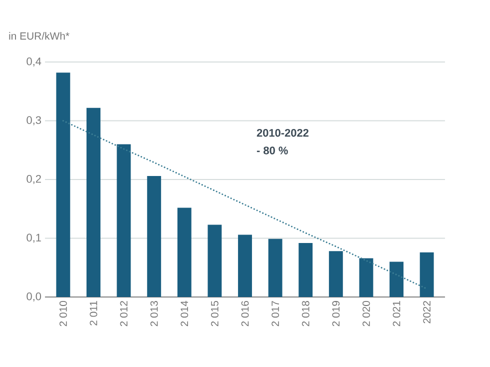 The width and height of the screenshot is (490, 367). I want to click on x-tick-label: 2 017, so click(276, 313).